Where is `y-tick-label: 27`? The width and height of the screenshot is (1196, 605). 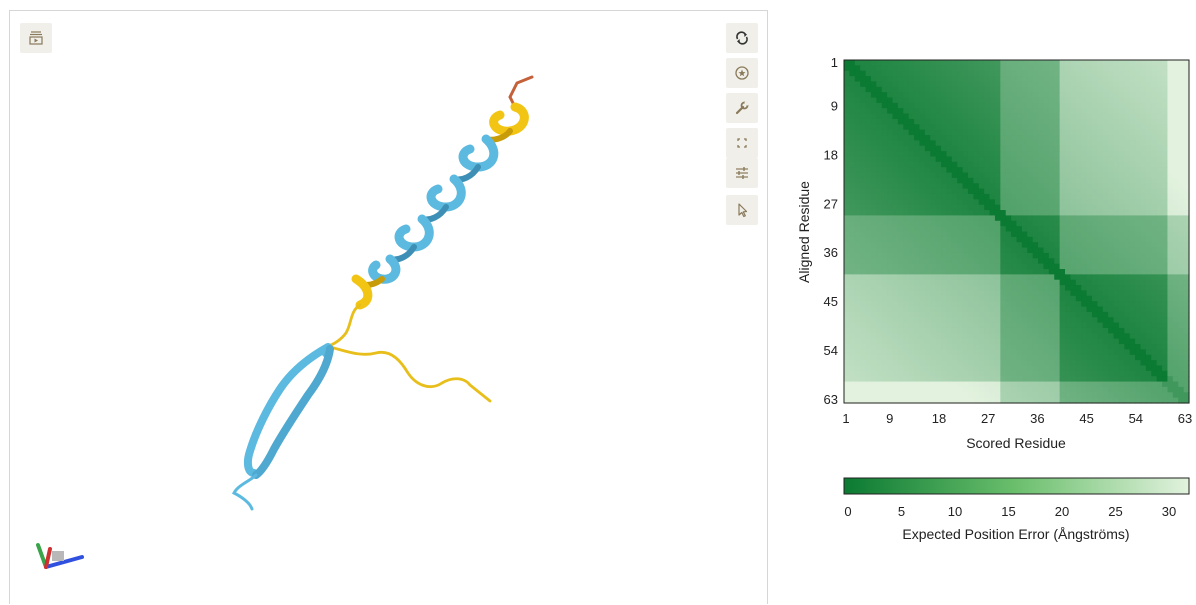 y-tick-label: 27 is located at coordinates (831, 203).